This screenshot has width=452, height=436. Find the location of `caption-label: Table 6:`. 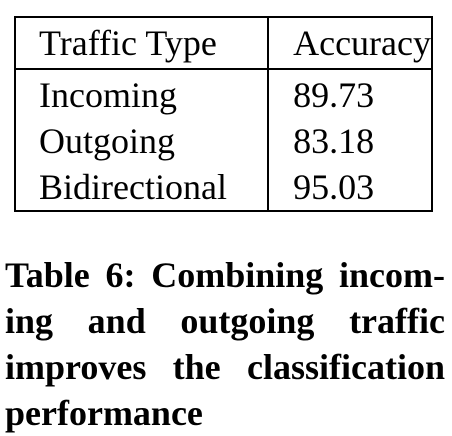

caption-label: Table 6: is located at coordinates (70, 275).